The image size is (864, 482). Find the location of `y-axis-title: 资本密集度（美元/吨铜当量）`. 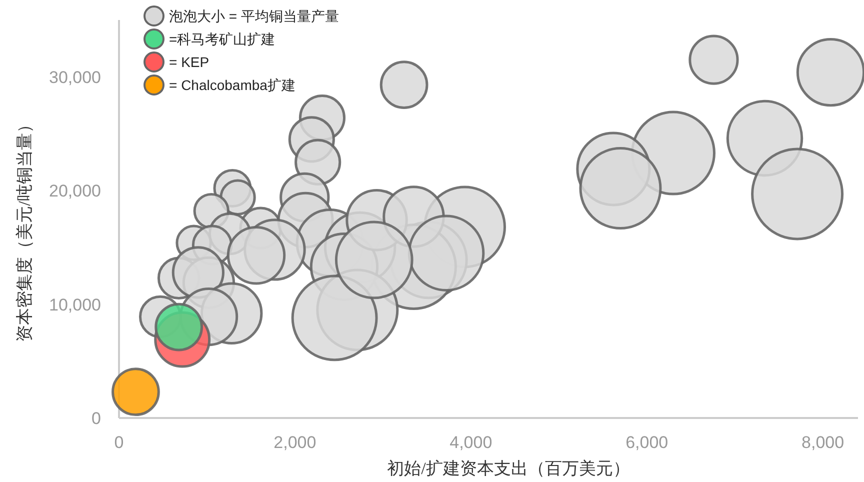

y-axis-title: 资本密集度（美元/吨铜当量） is located at coordinates (24, 229).